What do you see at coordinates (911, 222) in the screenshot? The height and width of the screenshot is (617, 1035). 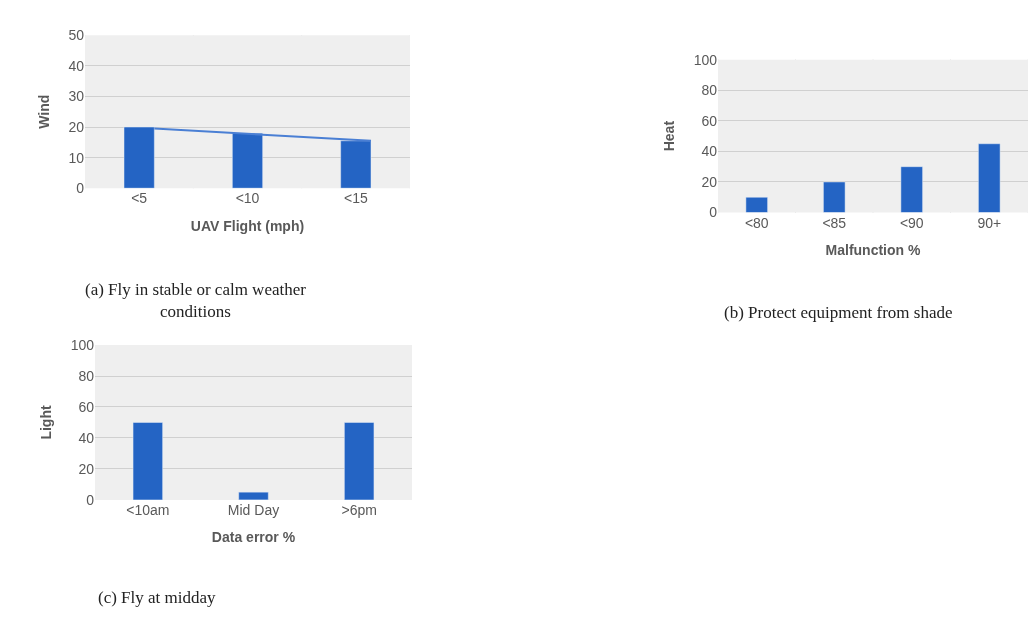 I see `x-tick-label: <90` at bounding box center [911, 222].